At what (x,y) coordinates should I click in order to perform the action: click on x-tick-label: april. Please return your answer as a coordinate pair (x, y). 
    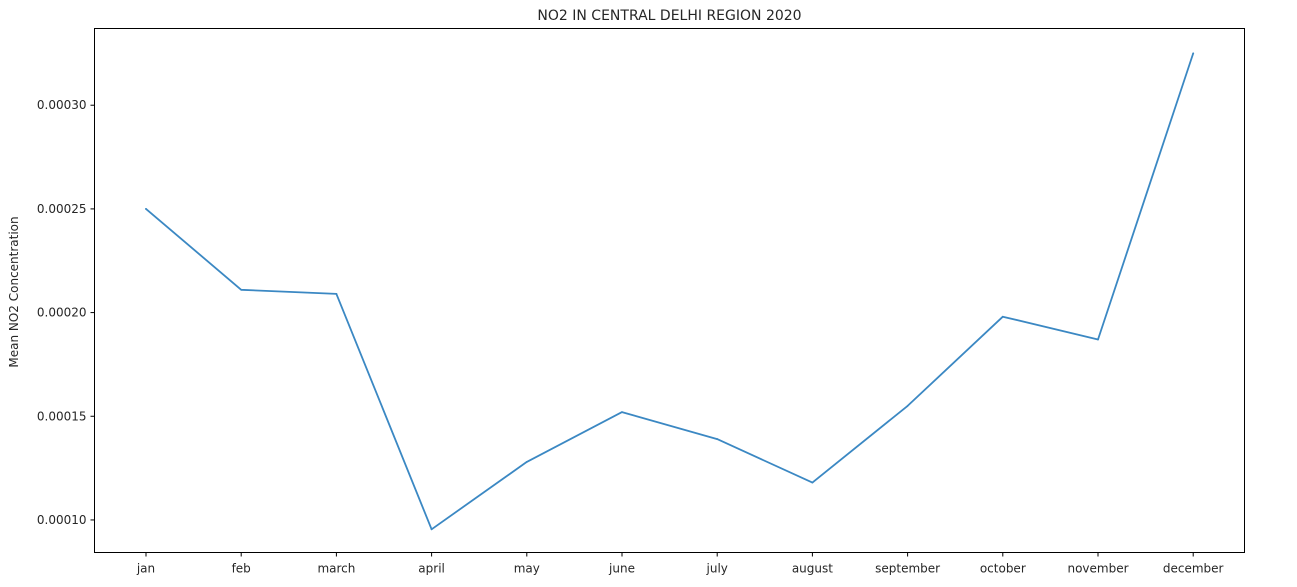
    Looking at the image, I should click on (431, 569).